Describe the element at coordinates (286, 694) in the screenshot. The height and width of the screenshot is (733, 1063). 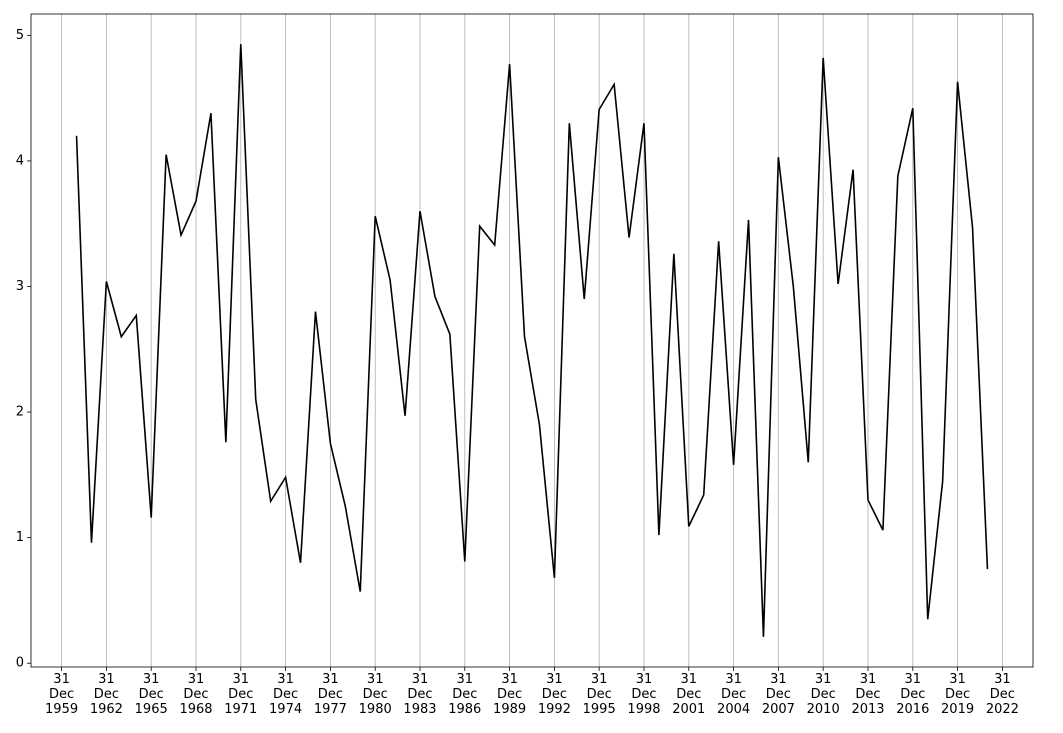
I see `x-tick-label: 31 Dec 1974` at that location.